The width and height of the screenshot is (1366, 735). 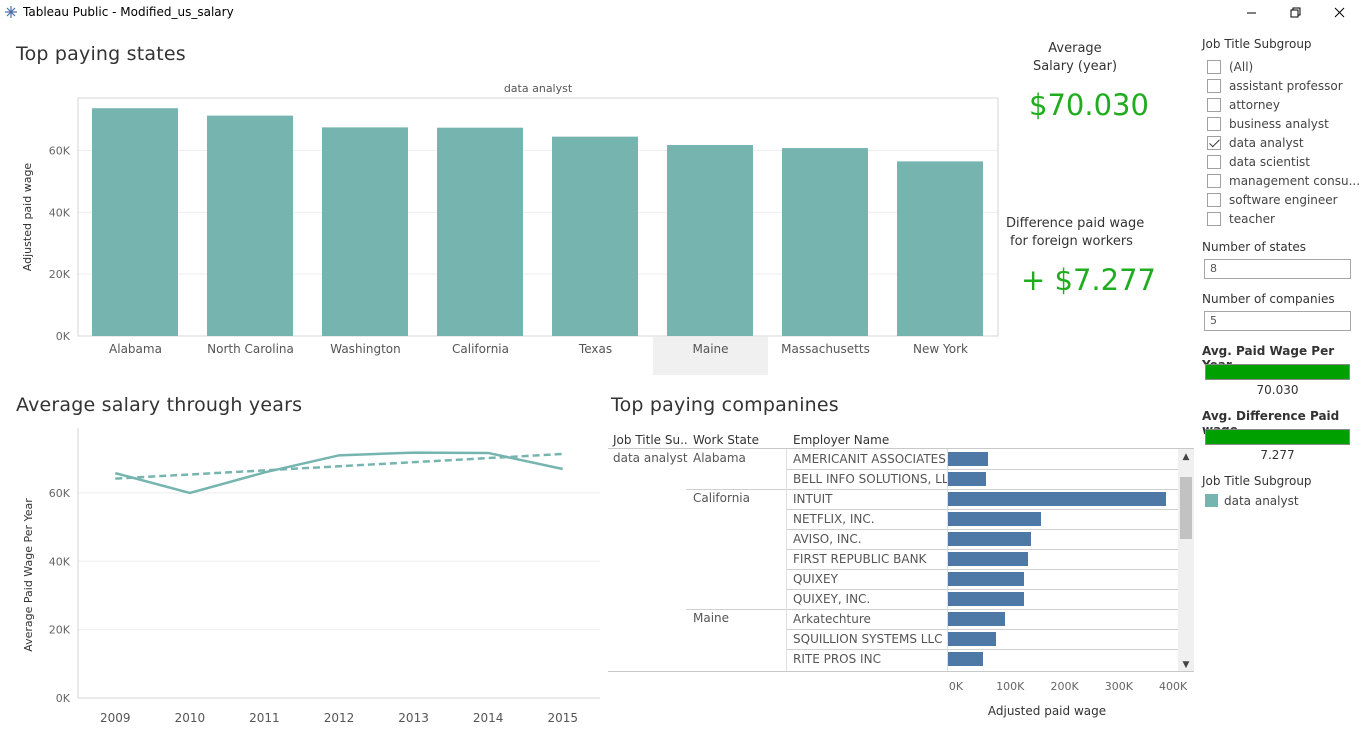 What do you see at coordinates (868, 639) in the screenshot?
I see `employer-name-cell: SQUILLION SYSTEMS LLC` at bounding box center [868, 639].